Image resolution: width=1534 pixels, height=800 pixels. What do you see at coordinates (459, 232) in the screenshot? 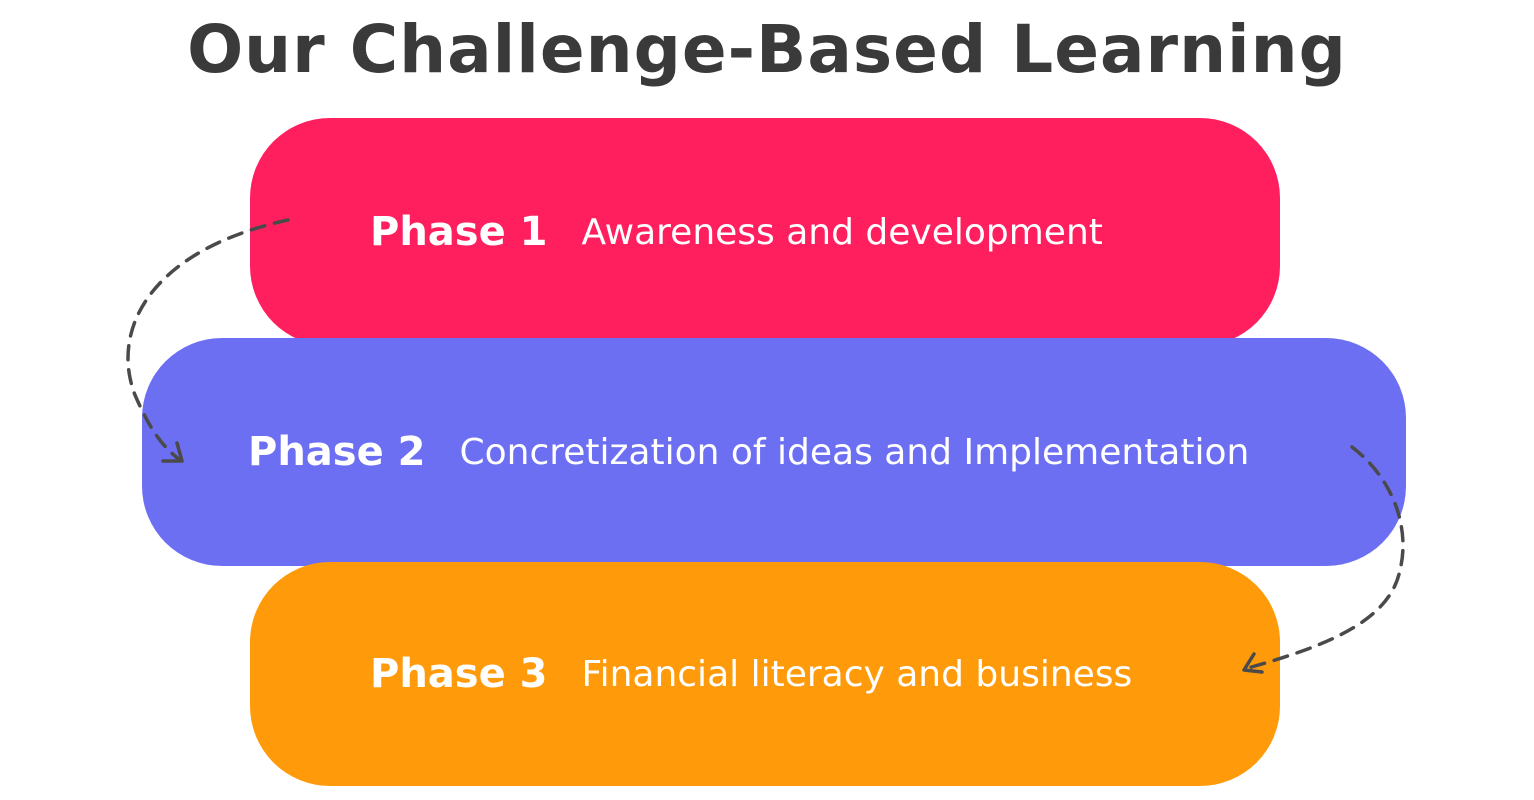
I see `phase-1-label: Phase 1` at bounding box center [459, 232].